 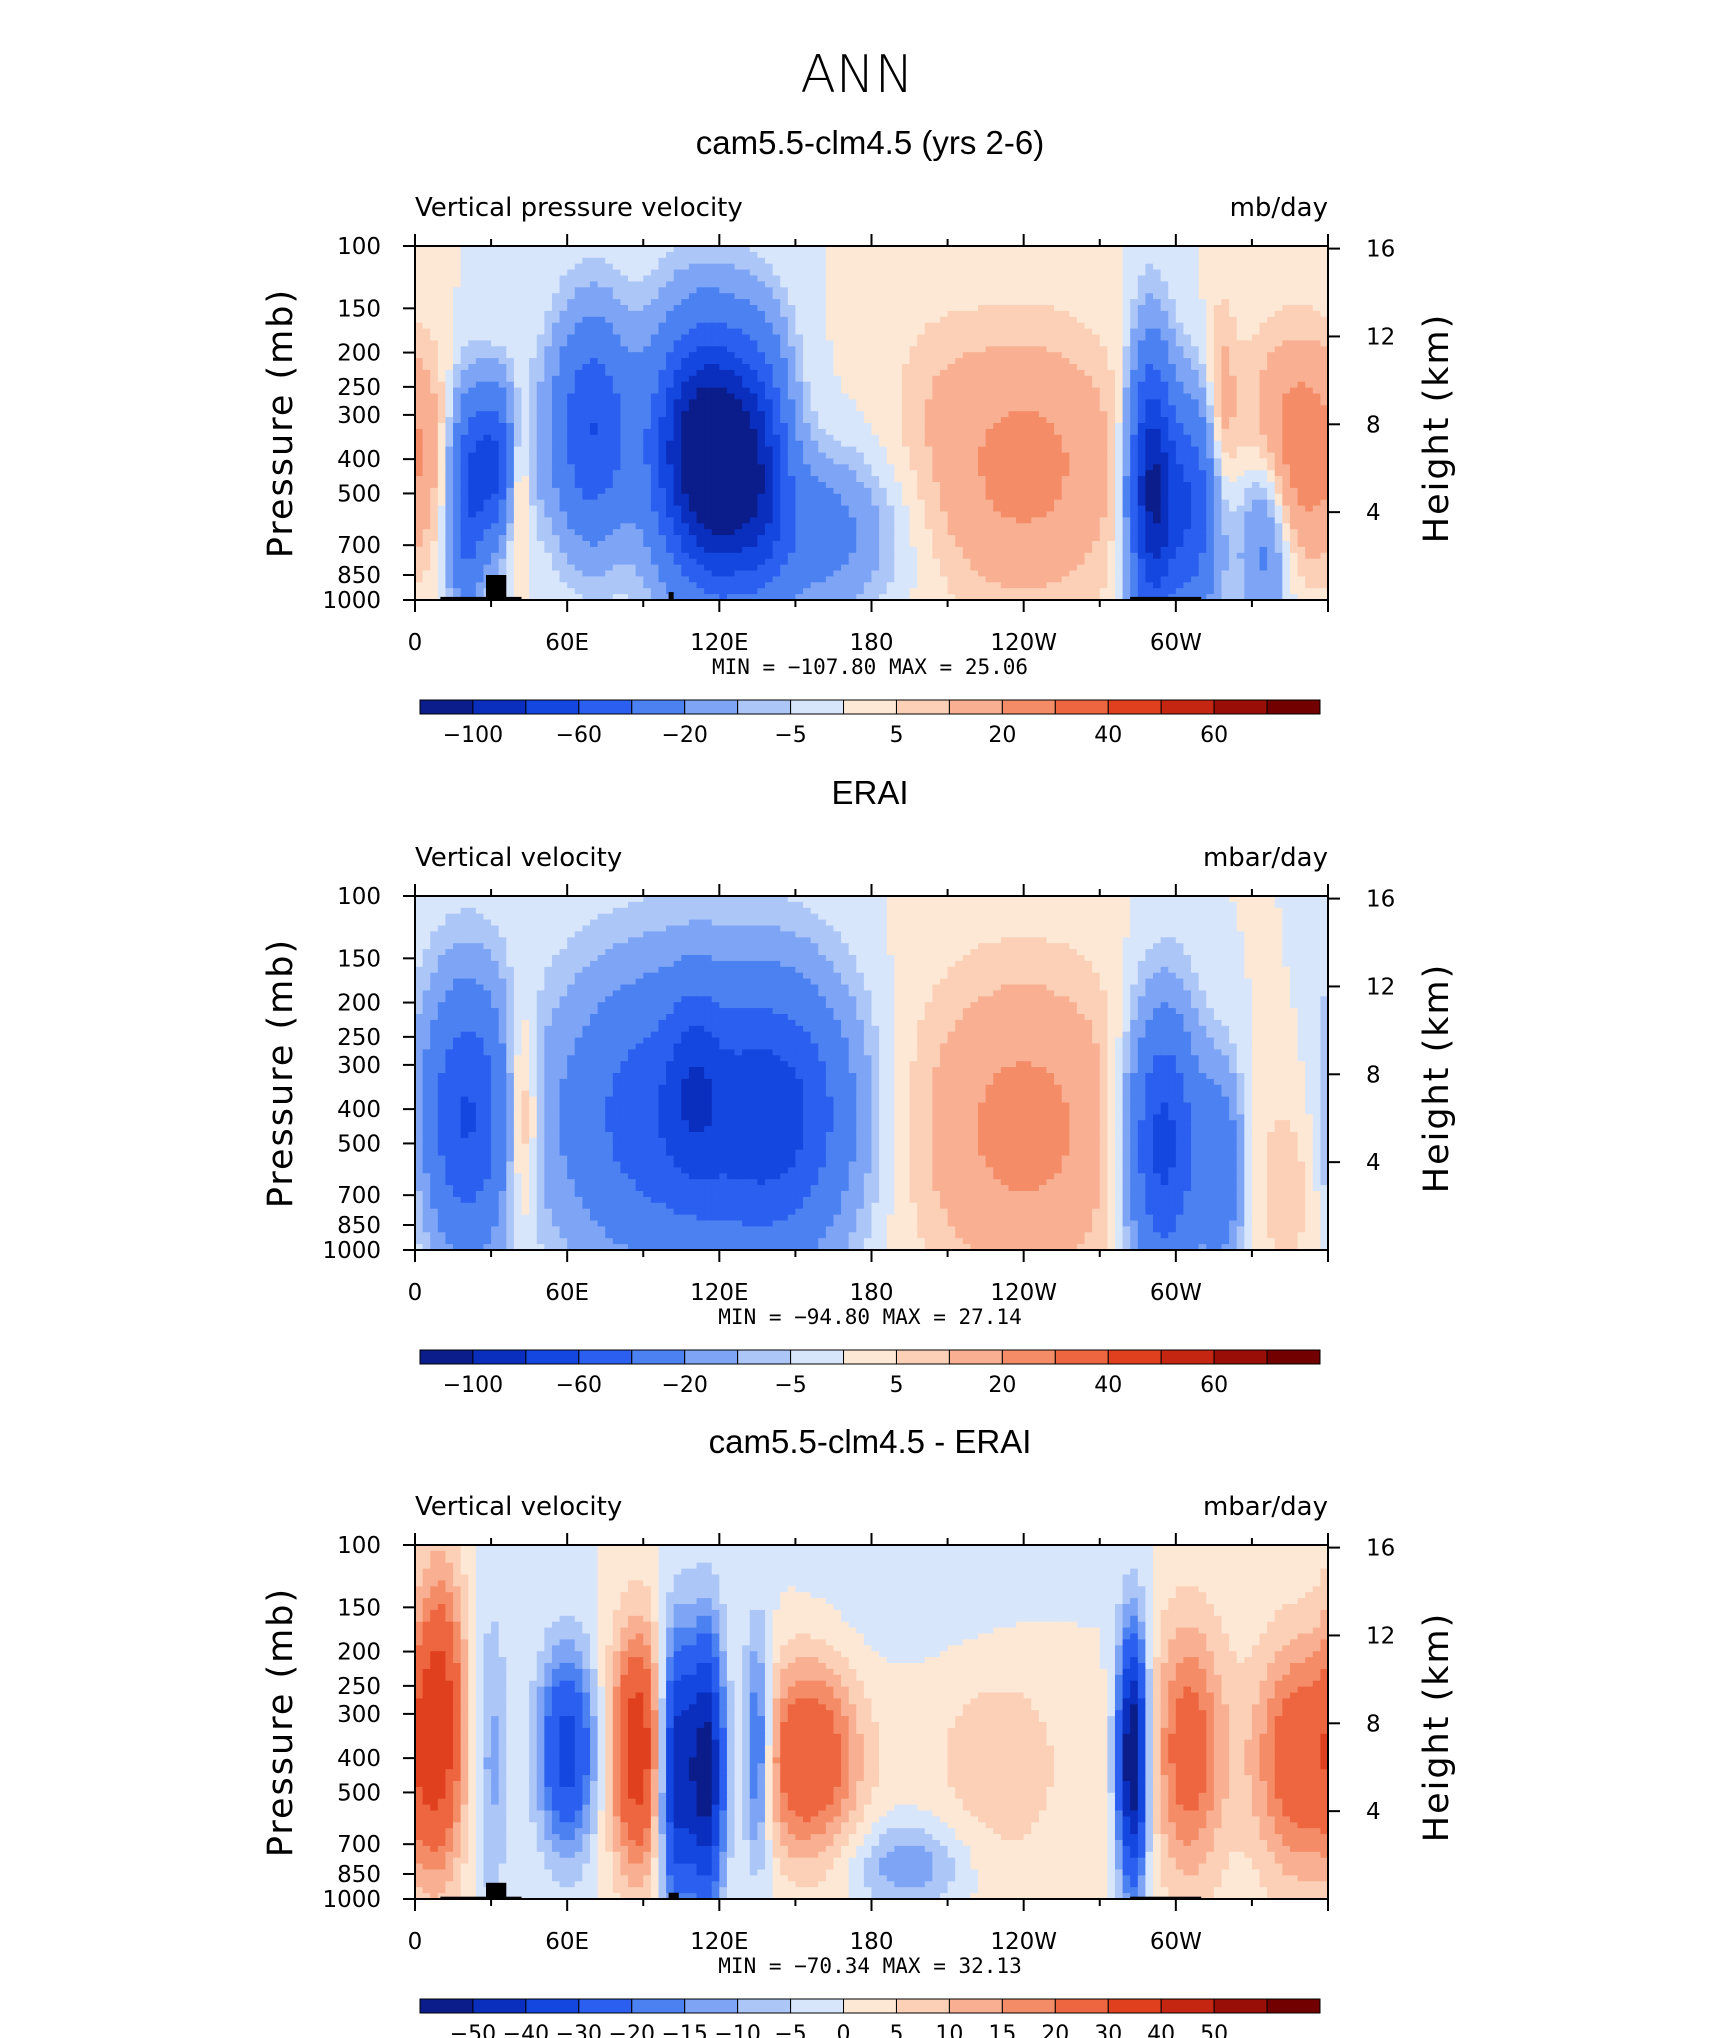 What do you see at coordinates (579, 2030) in the screenshot?
I see `colorbar-label: −30` at bounding box center [579, 2030].